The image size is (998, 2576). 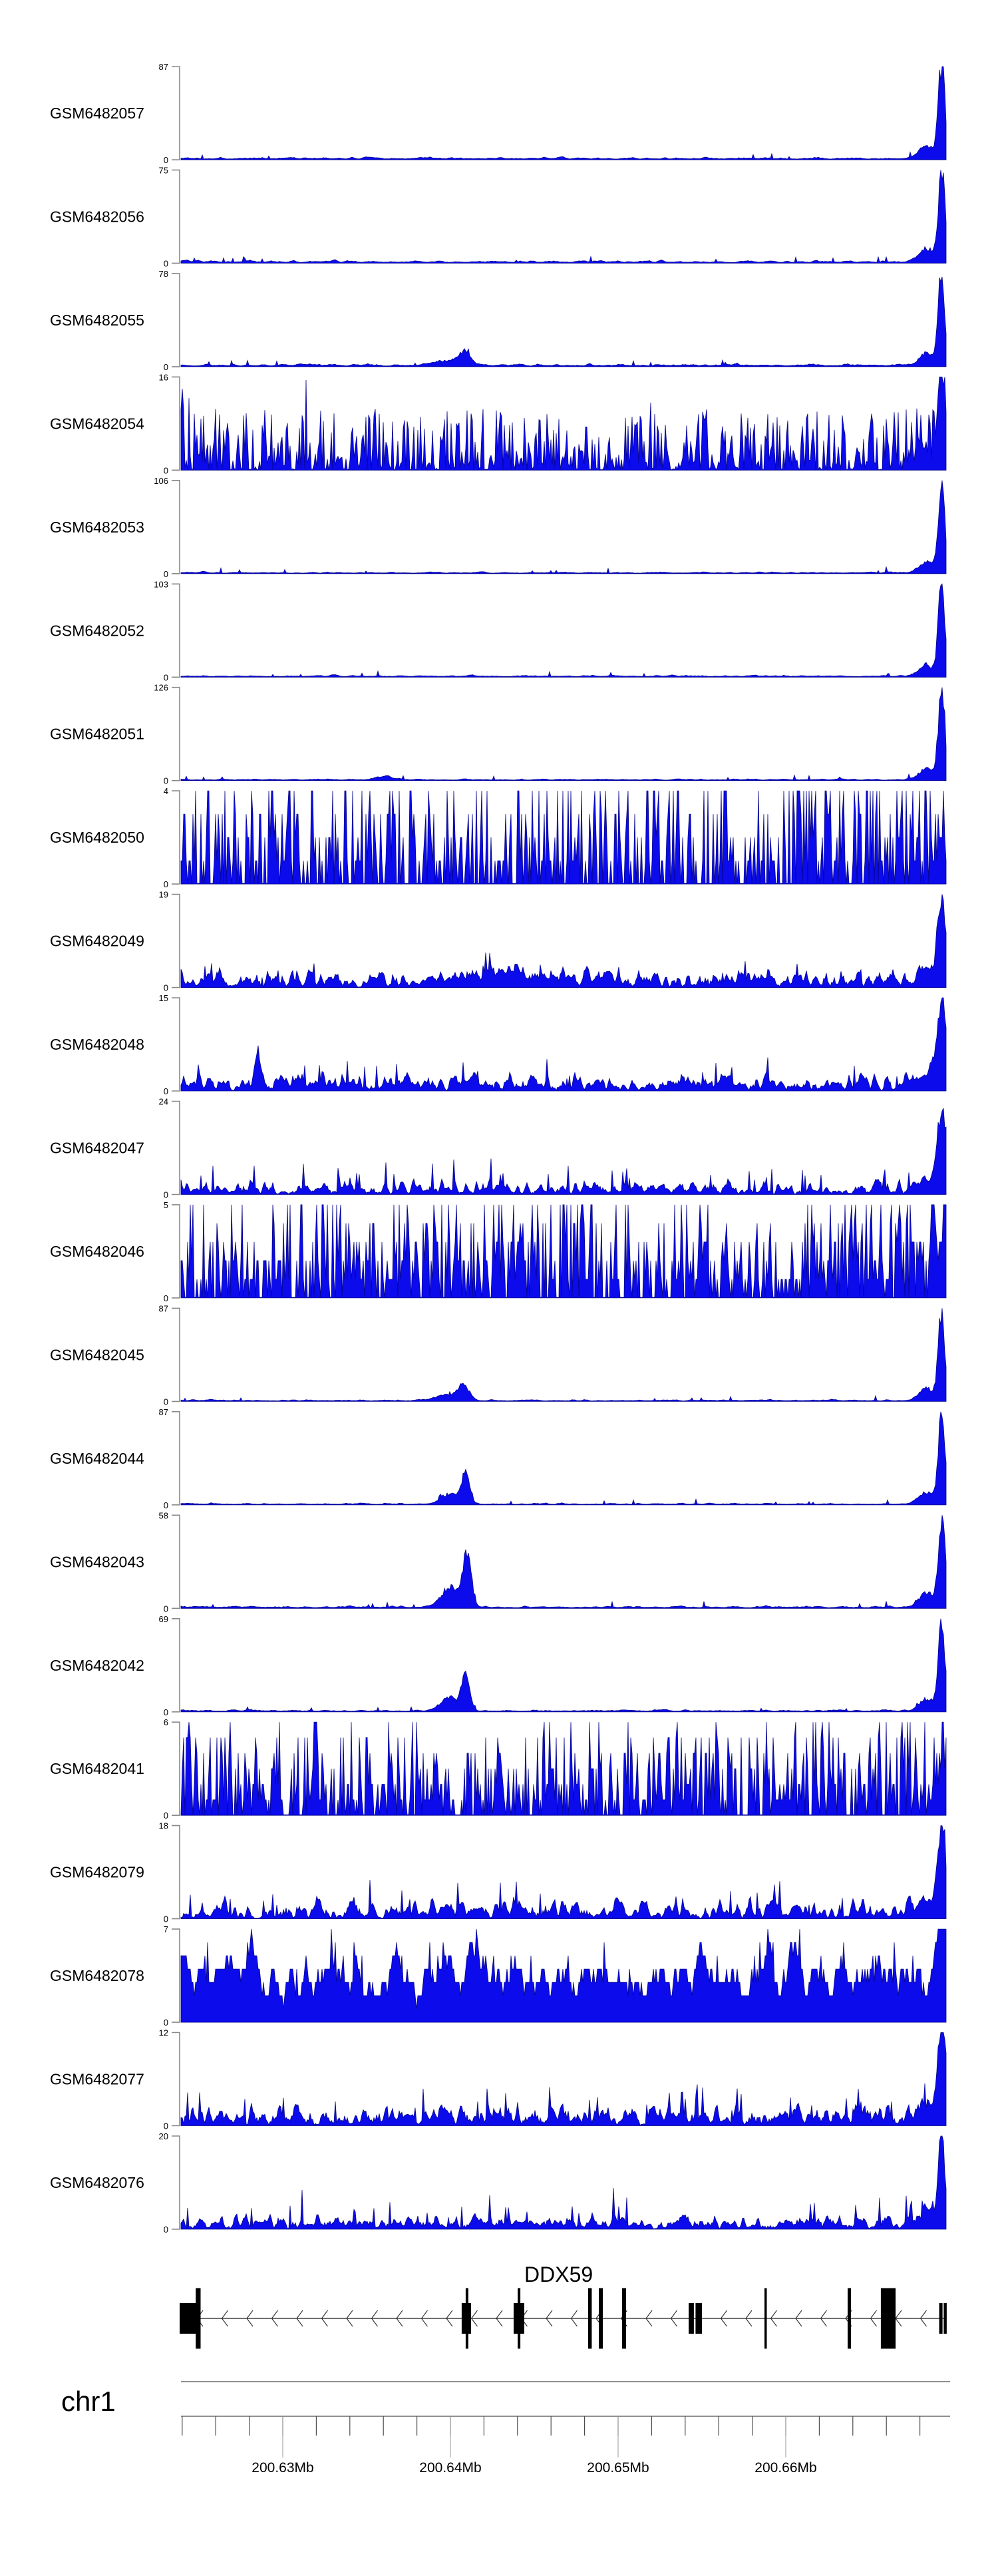 What do you see at coordinates (565, 2419) in the screenshot?
I see `axis-shapes` at bounding box center [565, 2419].